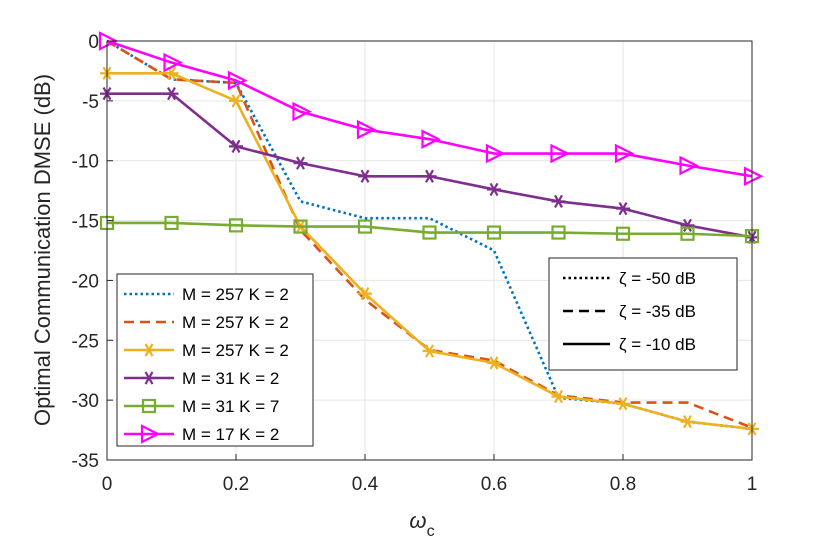 The width and height of the screenshot is (830, 544). What do you see at coordinates (431, 531) in the screenshot?
I see `x-axis-label-sub: c` at bounding box center [431, 531].